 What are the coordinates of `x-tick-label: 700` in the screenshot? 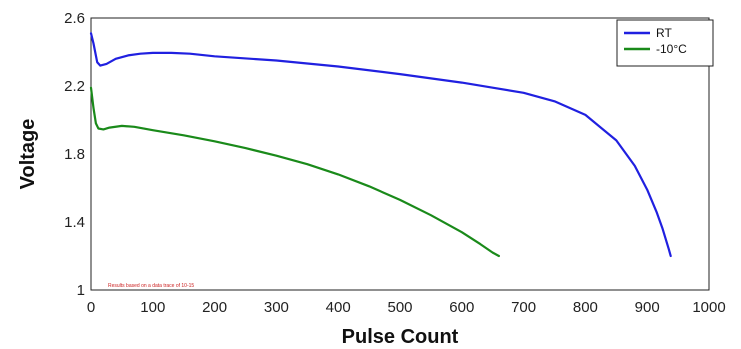 It's located at (523, 307).